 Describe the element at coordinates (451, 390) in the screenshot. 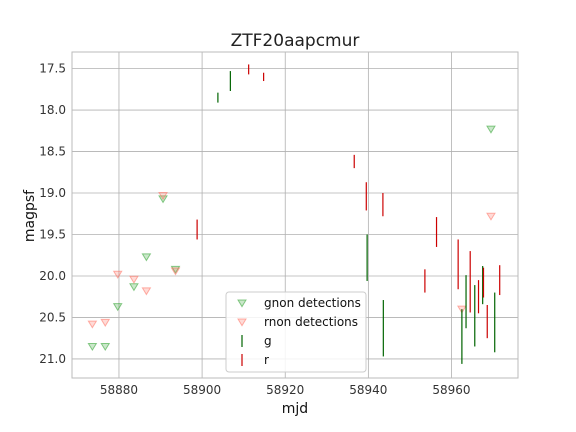

I see `x-tick-label: 58960` at that location.